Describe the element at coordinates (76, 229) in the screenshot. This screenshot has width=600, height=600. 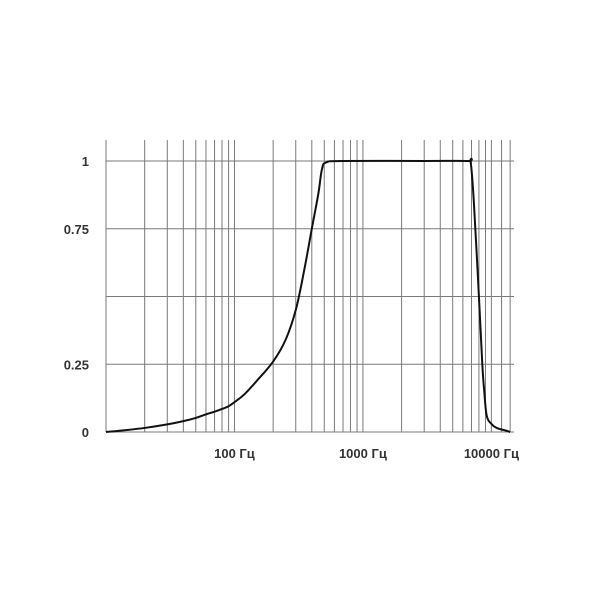
I see `y-tick-label: 0.75` at that location.